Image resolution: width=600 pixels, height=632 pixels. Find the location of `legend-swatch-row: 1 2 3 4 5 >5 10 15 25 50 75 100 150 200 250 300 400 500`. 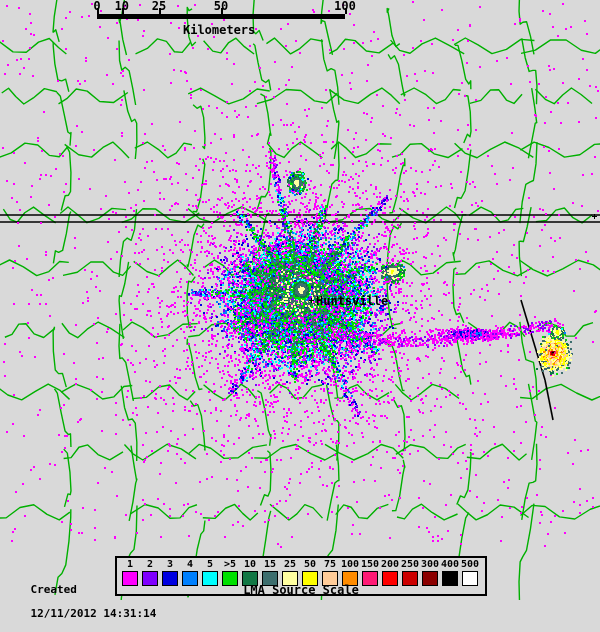

legend-swatch-row: 1 2 3 4 5 >5 10 15 25 50 75 100 150 200 250 300 400 500 is located at coordinates (300, 573).